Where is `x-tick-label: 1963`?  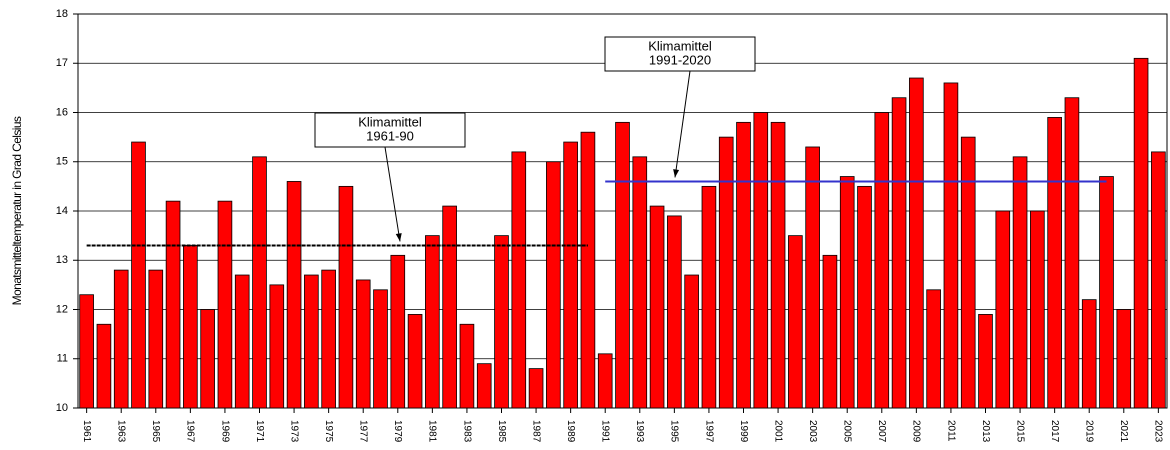
x-tick-label: 1963 is located at coordinates (121, 431).